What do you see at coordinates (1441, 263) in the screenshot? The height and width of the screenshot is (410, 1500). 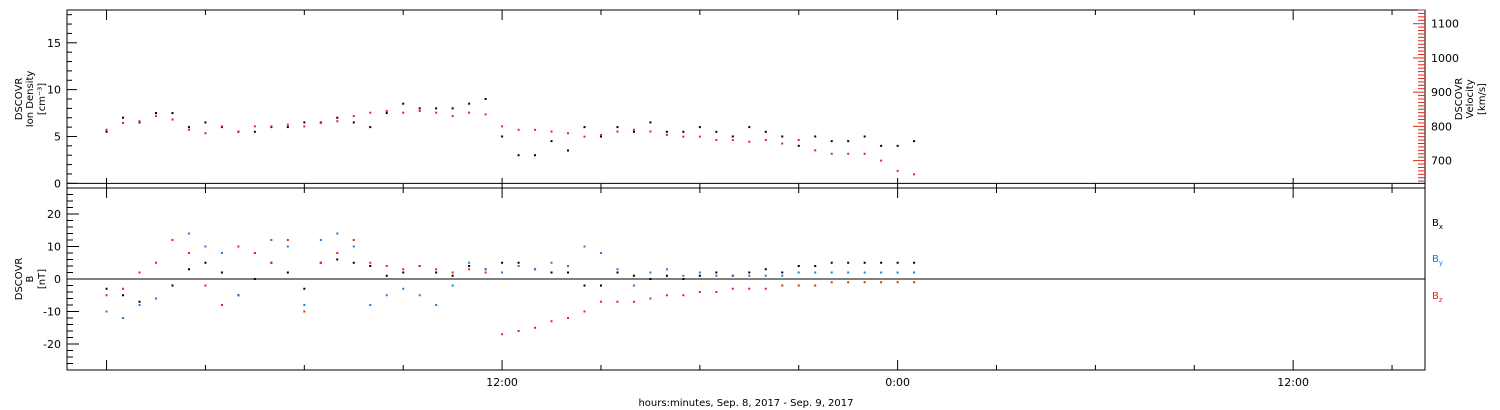 I see `legend-by-sub: y` at bounding box center [1441, 263].